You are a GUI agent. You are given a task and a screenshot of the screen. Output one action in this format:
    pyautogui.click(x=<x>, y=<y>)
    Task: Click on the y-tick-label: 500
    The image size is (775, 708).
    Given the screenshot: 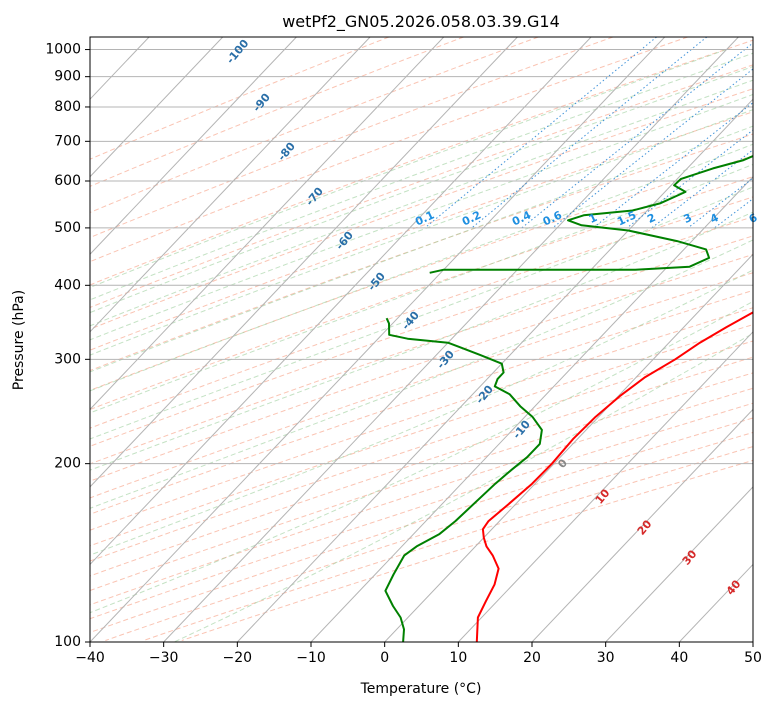 What is the action you would take?
    pyautogui.click(x=67, y=228)
    